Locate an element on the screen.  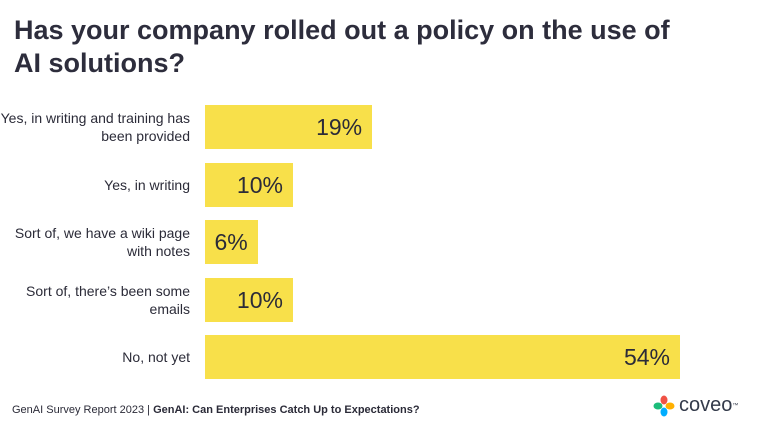
value-label: 19% is located at coordinates (339, 127).